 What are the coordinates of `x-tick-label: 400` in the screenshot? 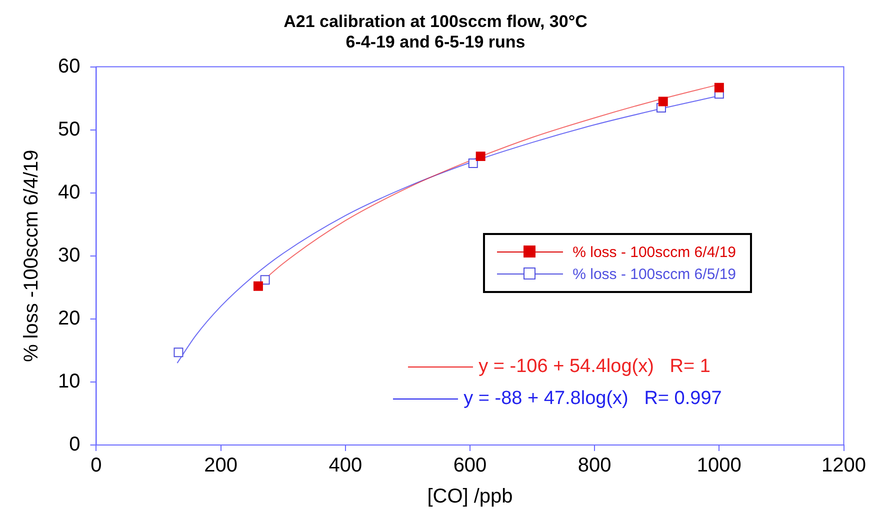 It's located at (345, 465).